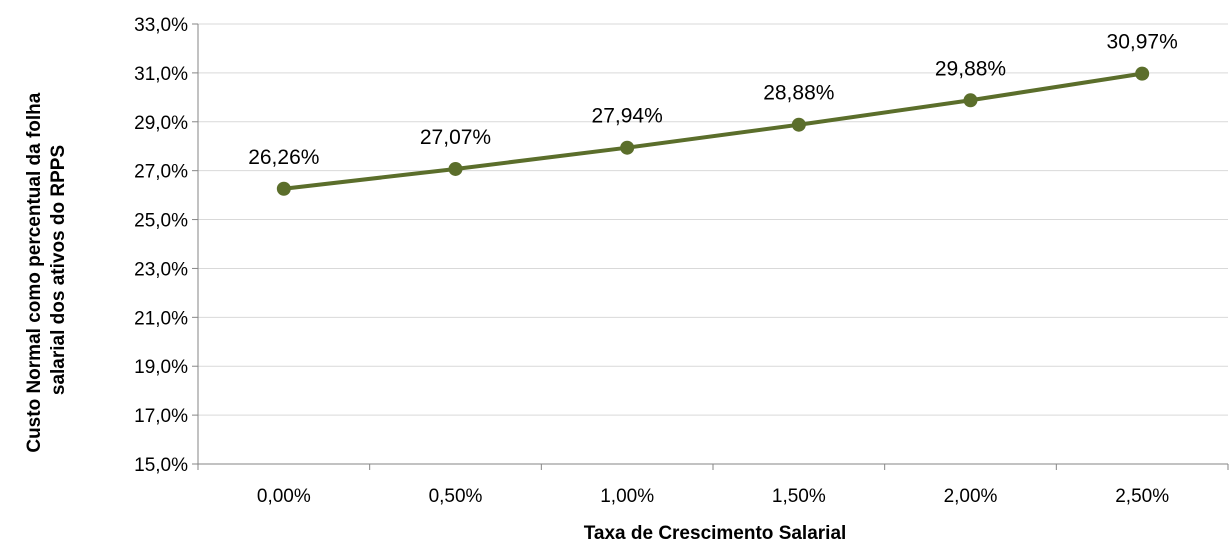 Image resolution: width=1230 pixels, height=547 pixels. Describe the element at coordinates (455, 137) in the screenshot. I see `data-label: 27,07%` at that location.